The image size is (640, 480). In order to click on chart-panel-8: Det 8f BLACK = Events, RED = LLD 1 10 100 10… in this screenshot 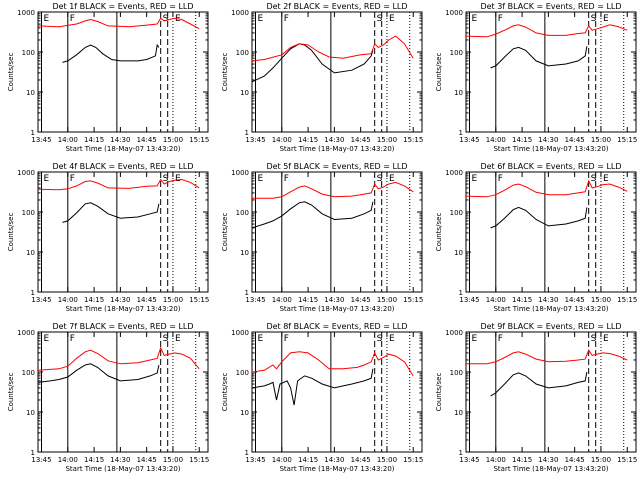, I will do `click(322, 397)`.